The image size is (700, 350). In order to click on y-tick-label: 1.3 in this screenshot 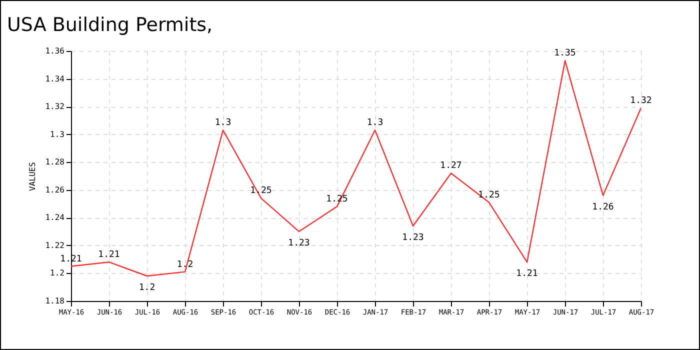, I will do `click(57, 134)`.